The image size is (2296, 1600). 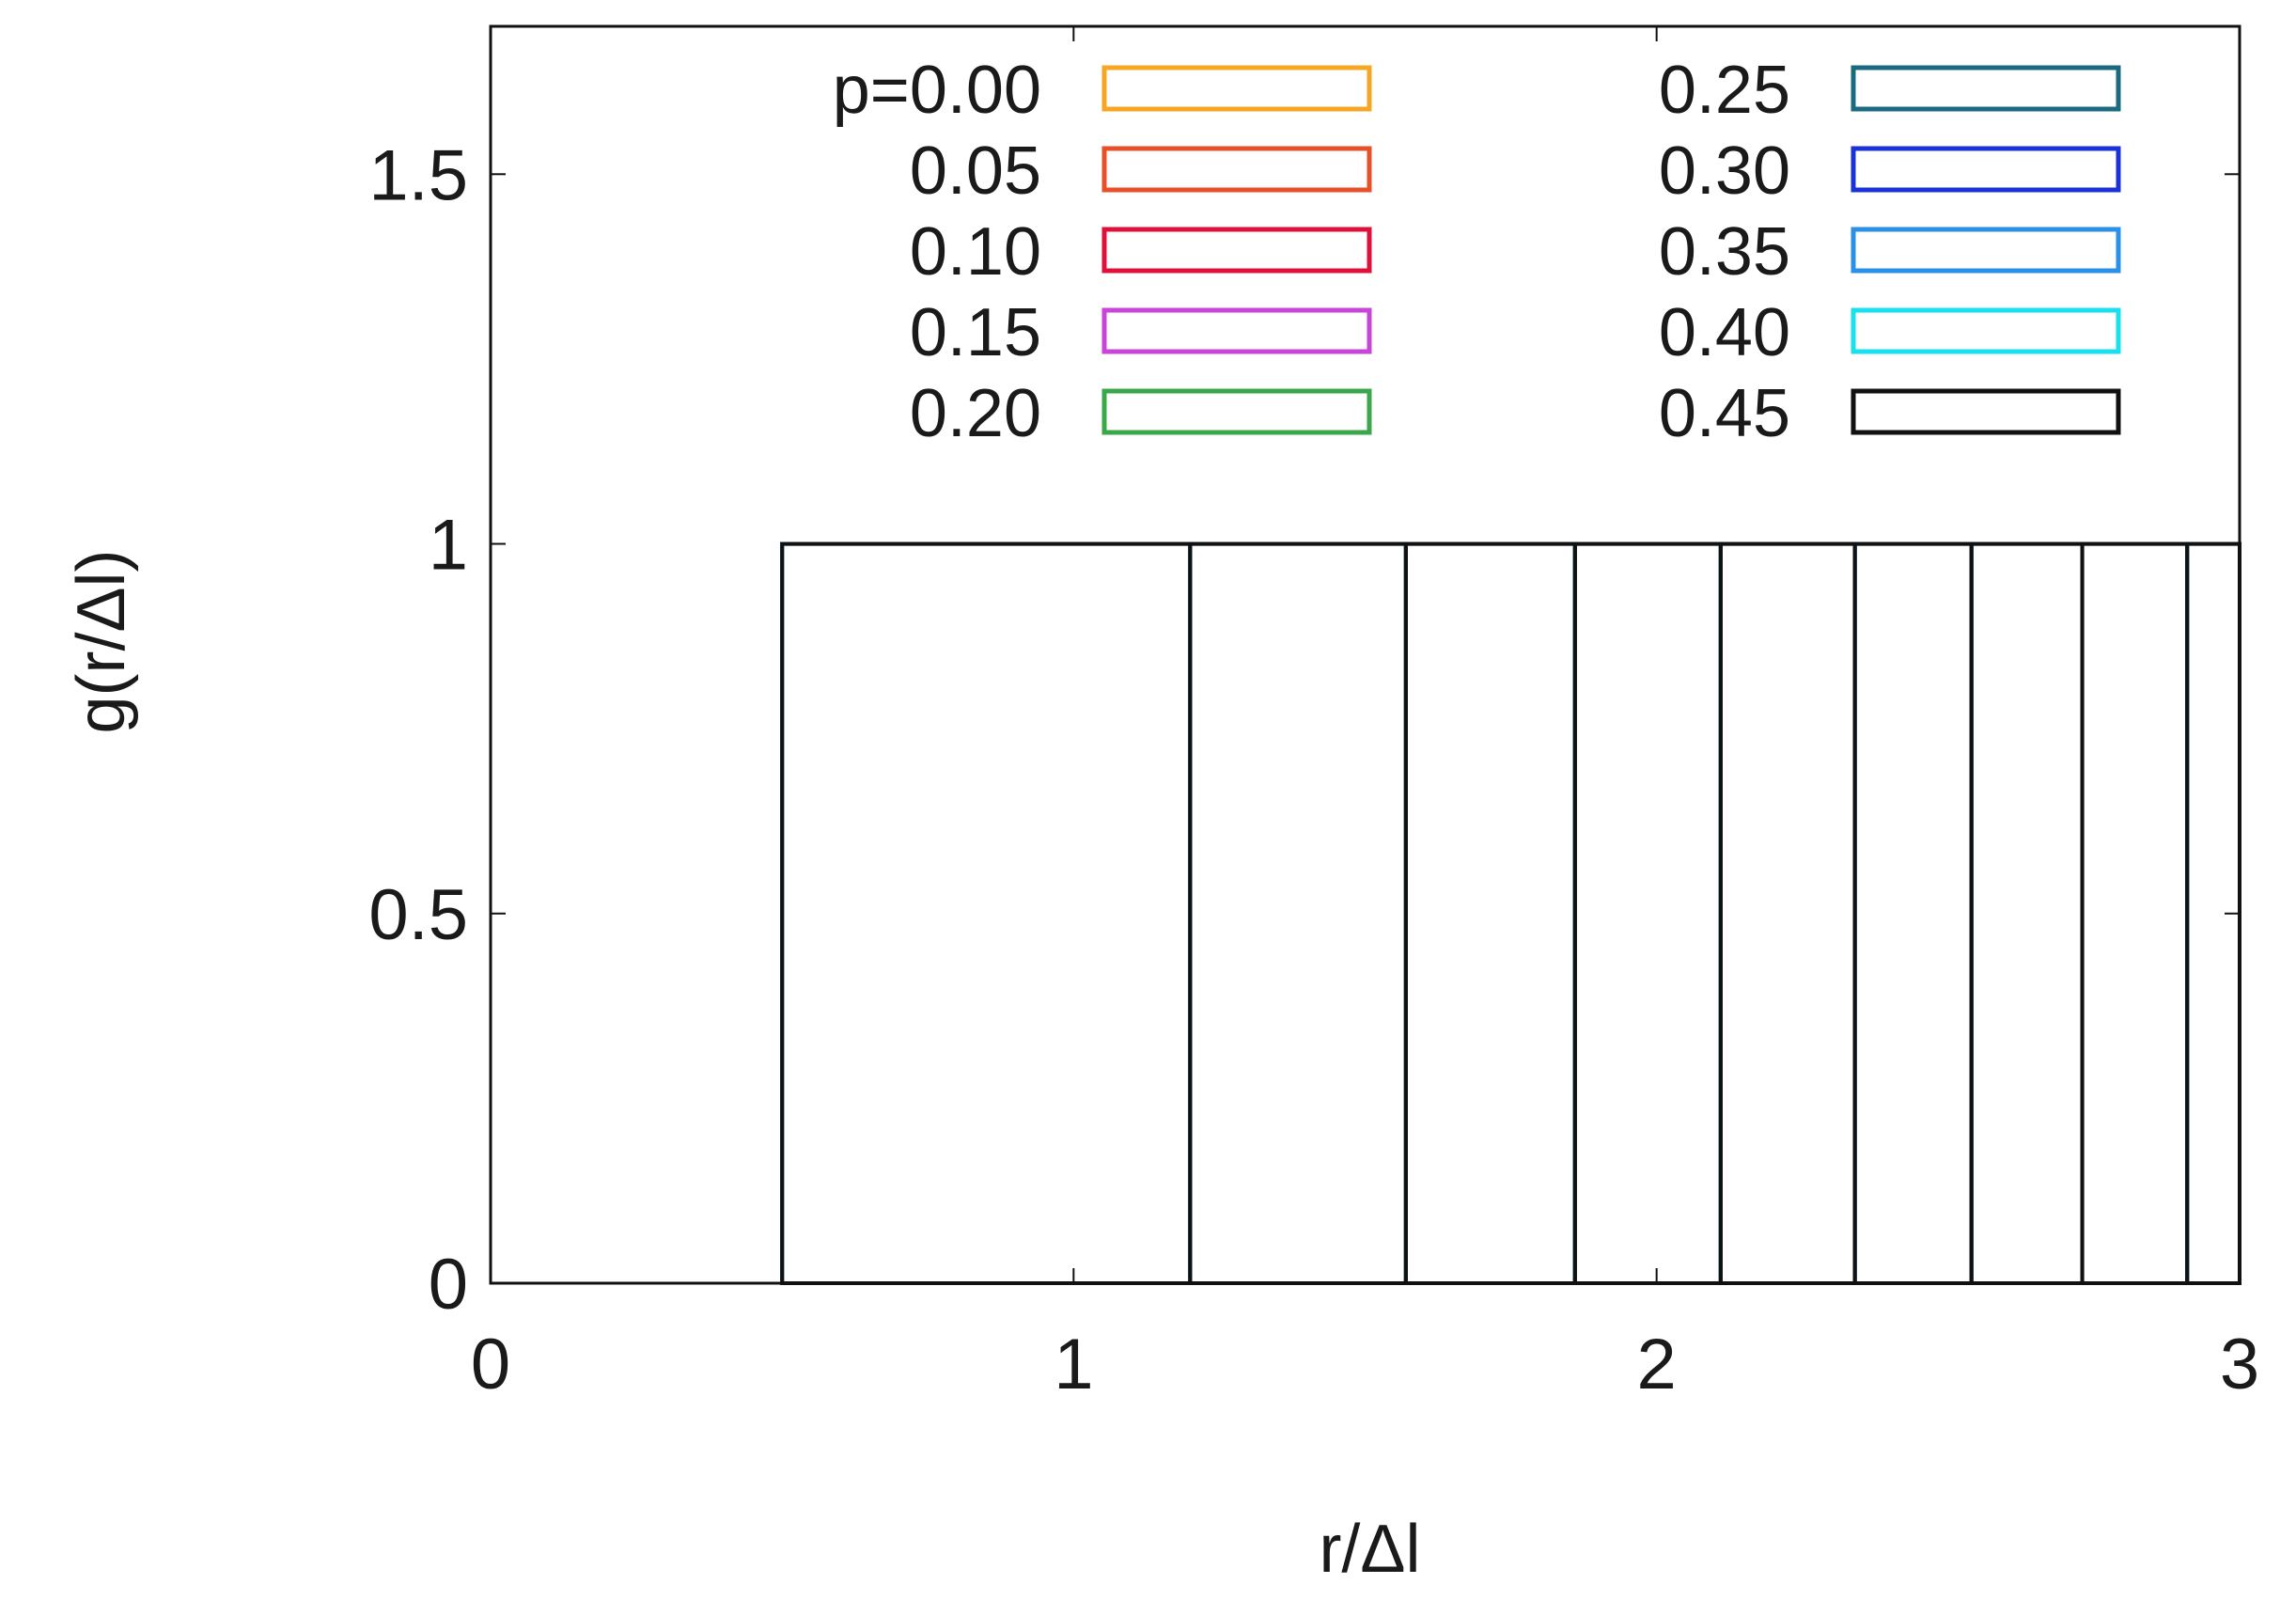 What do you see at coordinates (448, 1285) in the screenshot?
I see `y-tick-label: 0` at bounding box center [448, 1285].